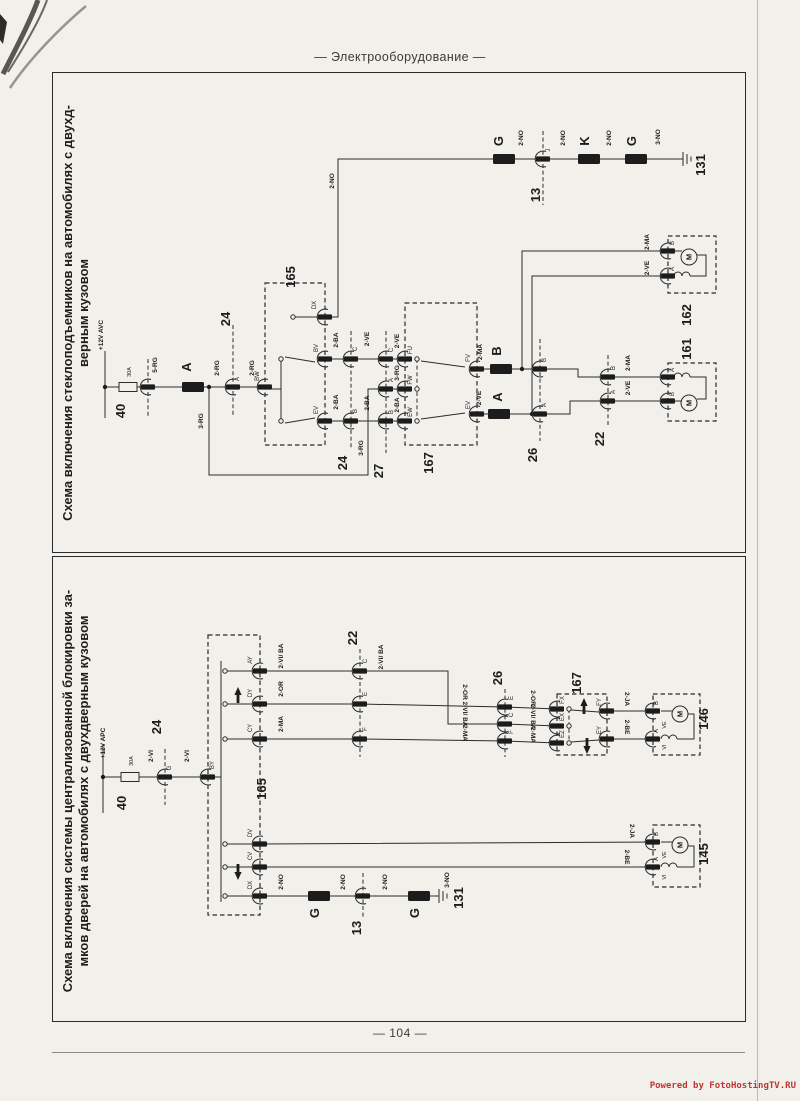 Image resolution: width=800 pixels, height=1101 pixels. Describe the element at coordinates (132, 761) in the screenshot. I see `fuse-rating-label: 30A` at that location.